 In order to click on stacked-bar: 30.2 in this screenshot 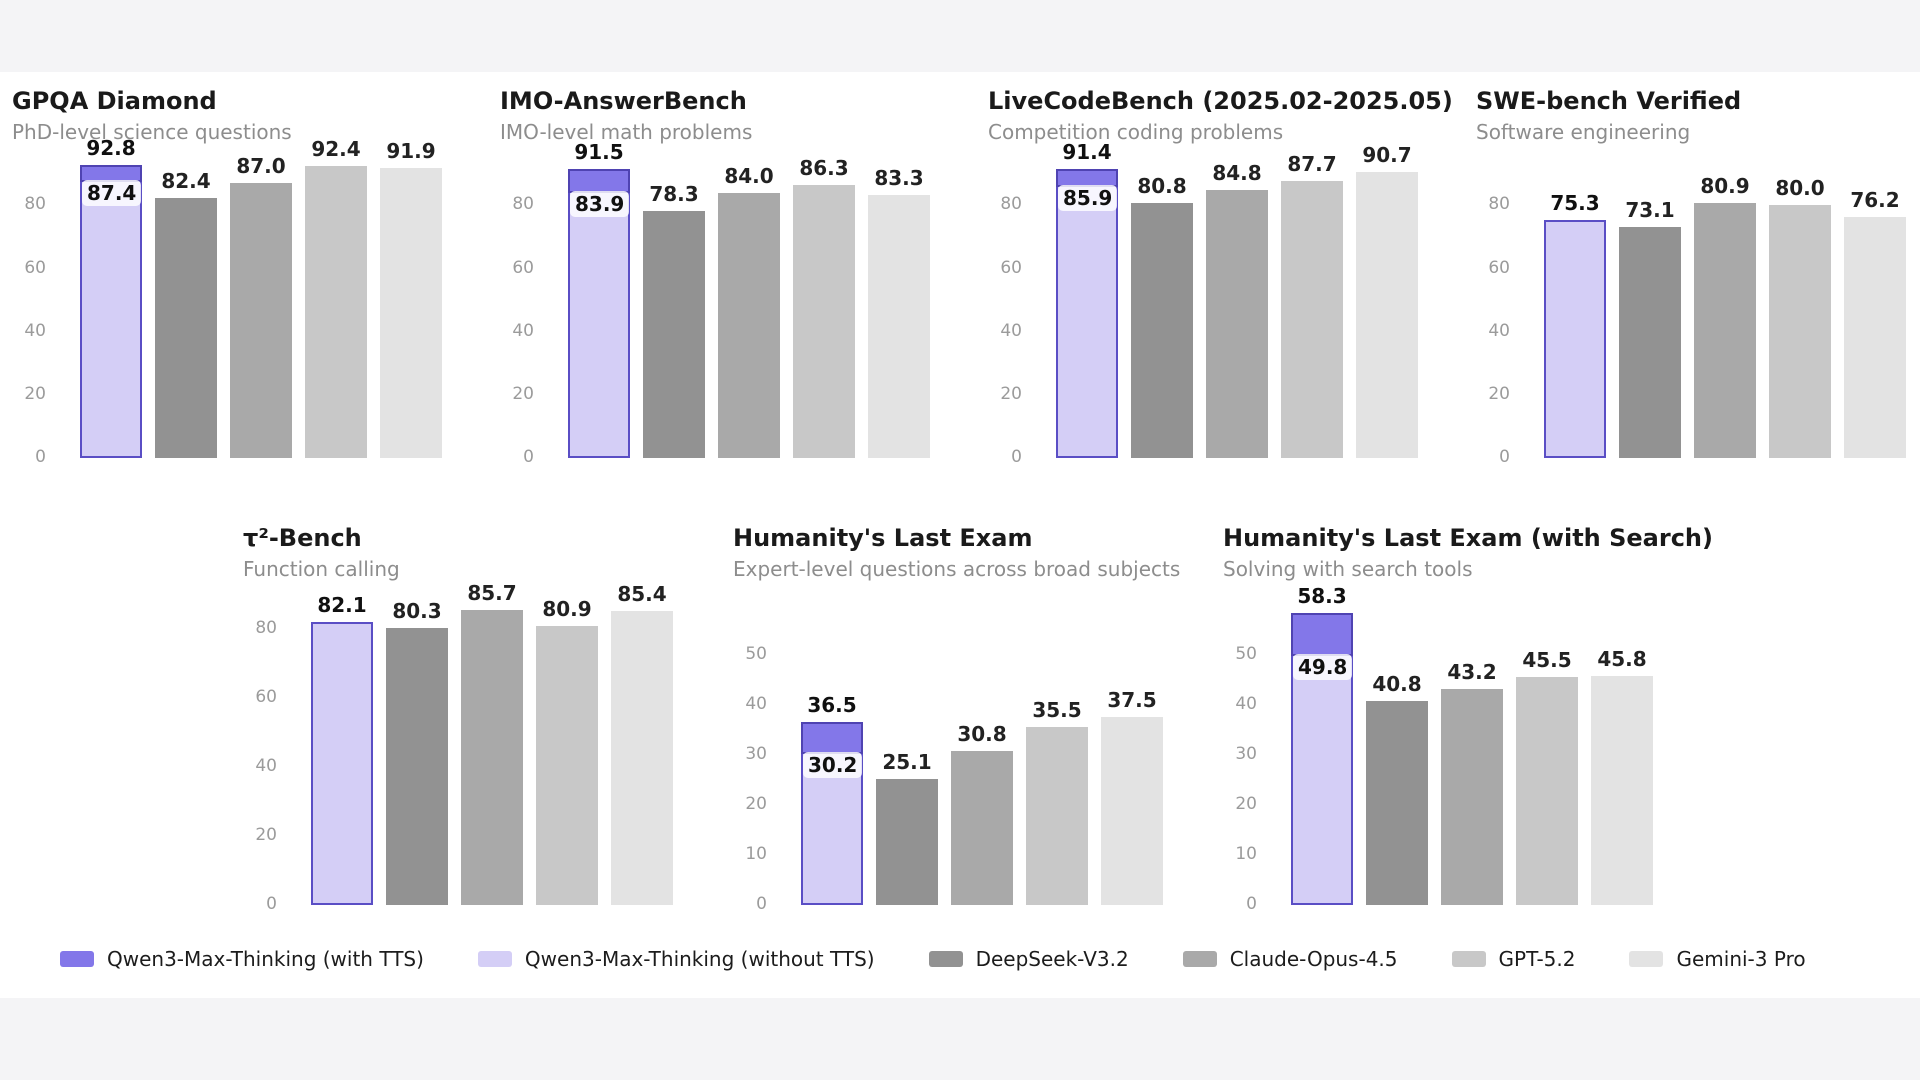, I will do `click(832, 813)`.